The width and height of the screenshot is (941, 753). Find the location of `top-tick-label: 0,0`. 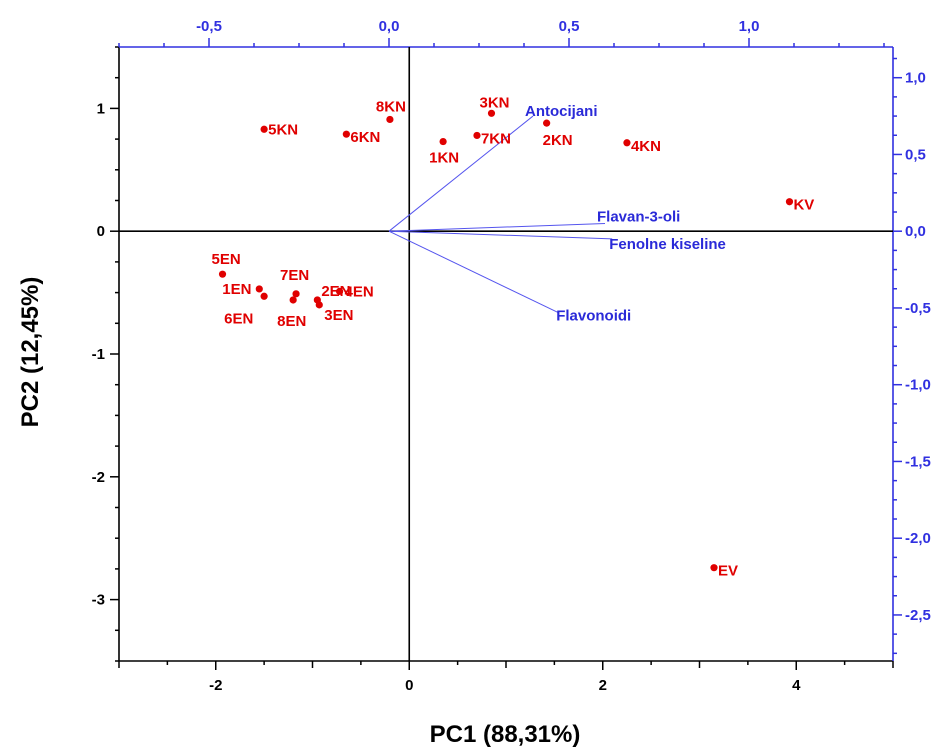

top-tick-label: 0,0 is located at coordinates (389, 26).